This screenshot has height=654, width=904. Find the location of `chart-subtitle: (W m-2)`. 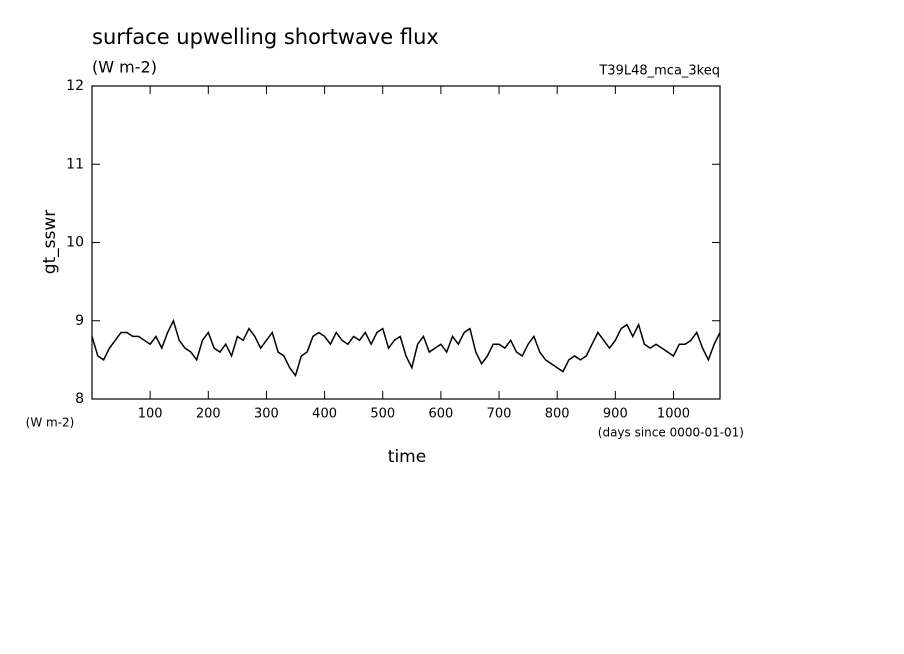

chart-subtitle: (W m-2) is located at coordinates (124, 67).